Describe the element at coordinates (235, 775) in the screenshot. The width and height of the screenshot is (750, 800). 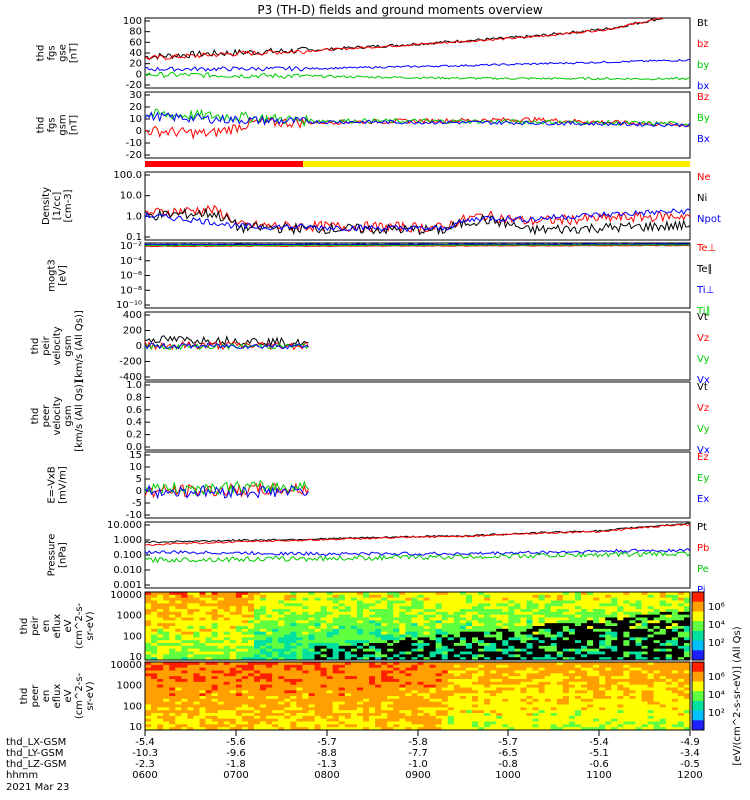
I see `footer-value: 0700` at that location.